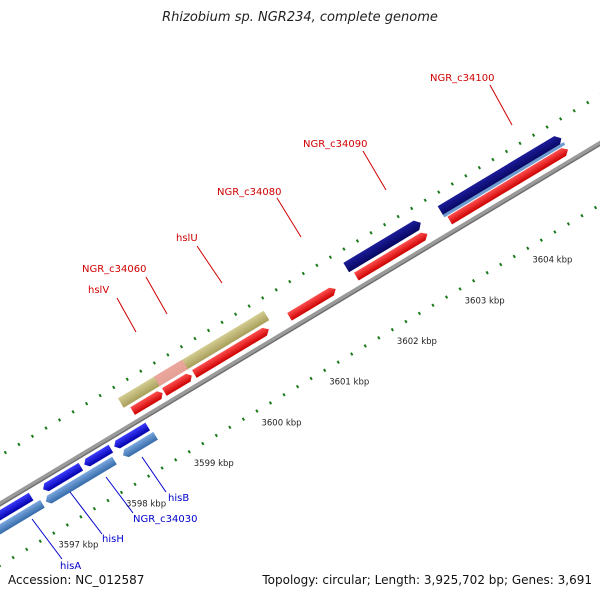  I want to click on cds-hisA, so click(17, 512).